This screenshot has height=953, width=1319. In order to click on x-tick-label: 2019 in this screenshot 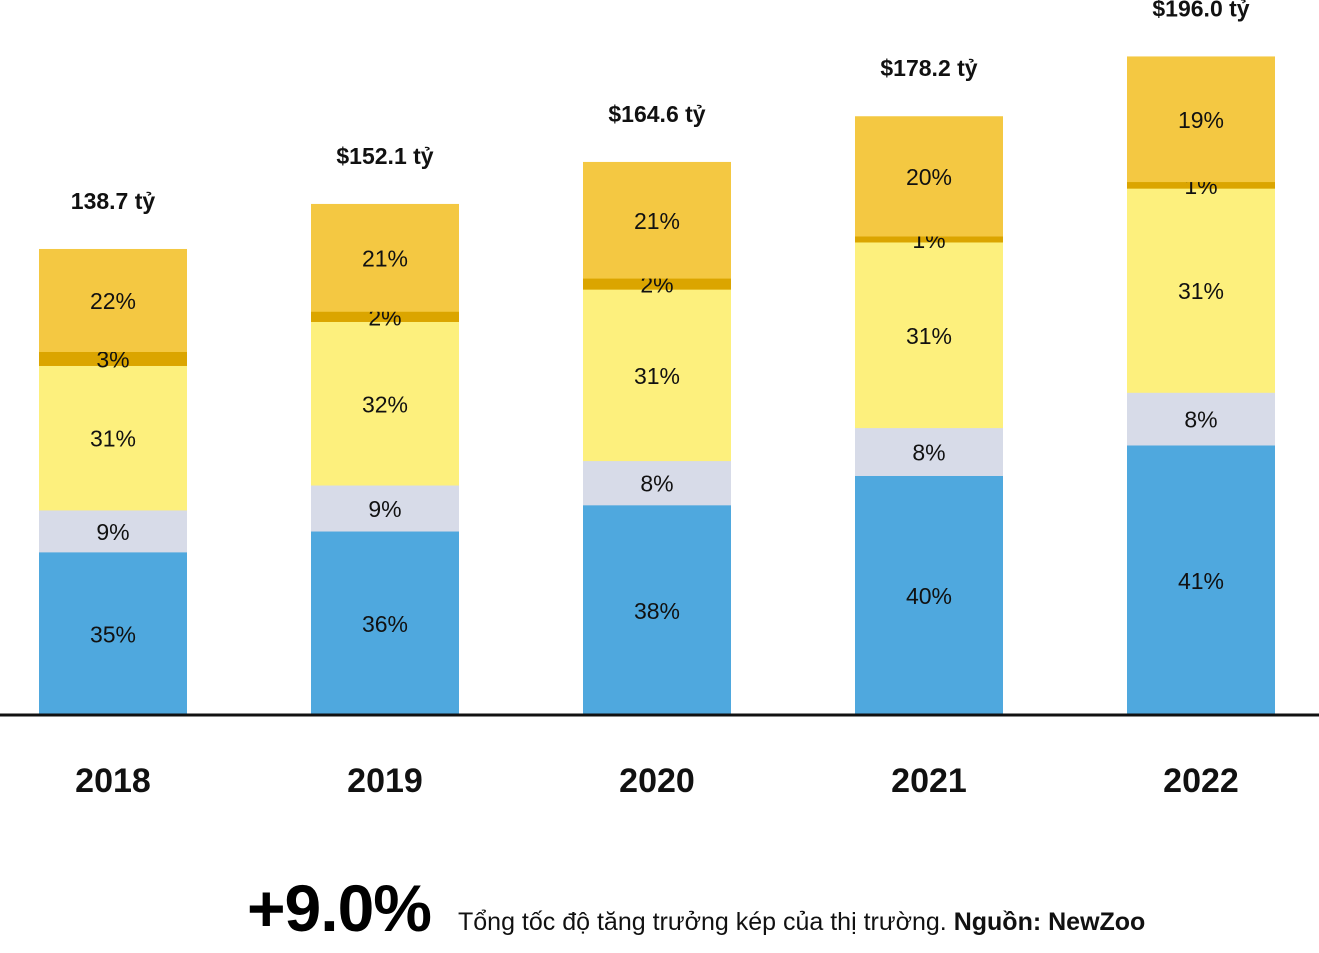, I will do `click(385, 781)`.